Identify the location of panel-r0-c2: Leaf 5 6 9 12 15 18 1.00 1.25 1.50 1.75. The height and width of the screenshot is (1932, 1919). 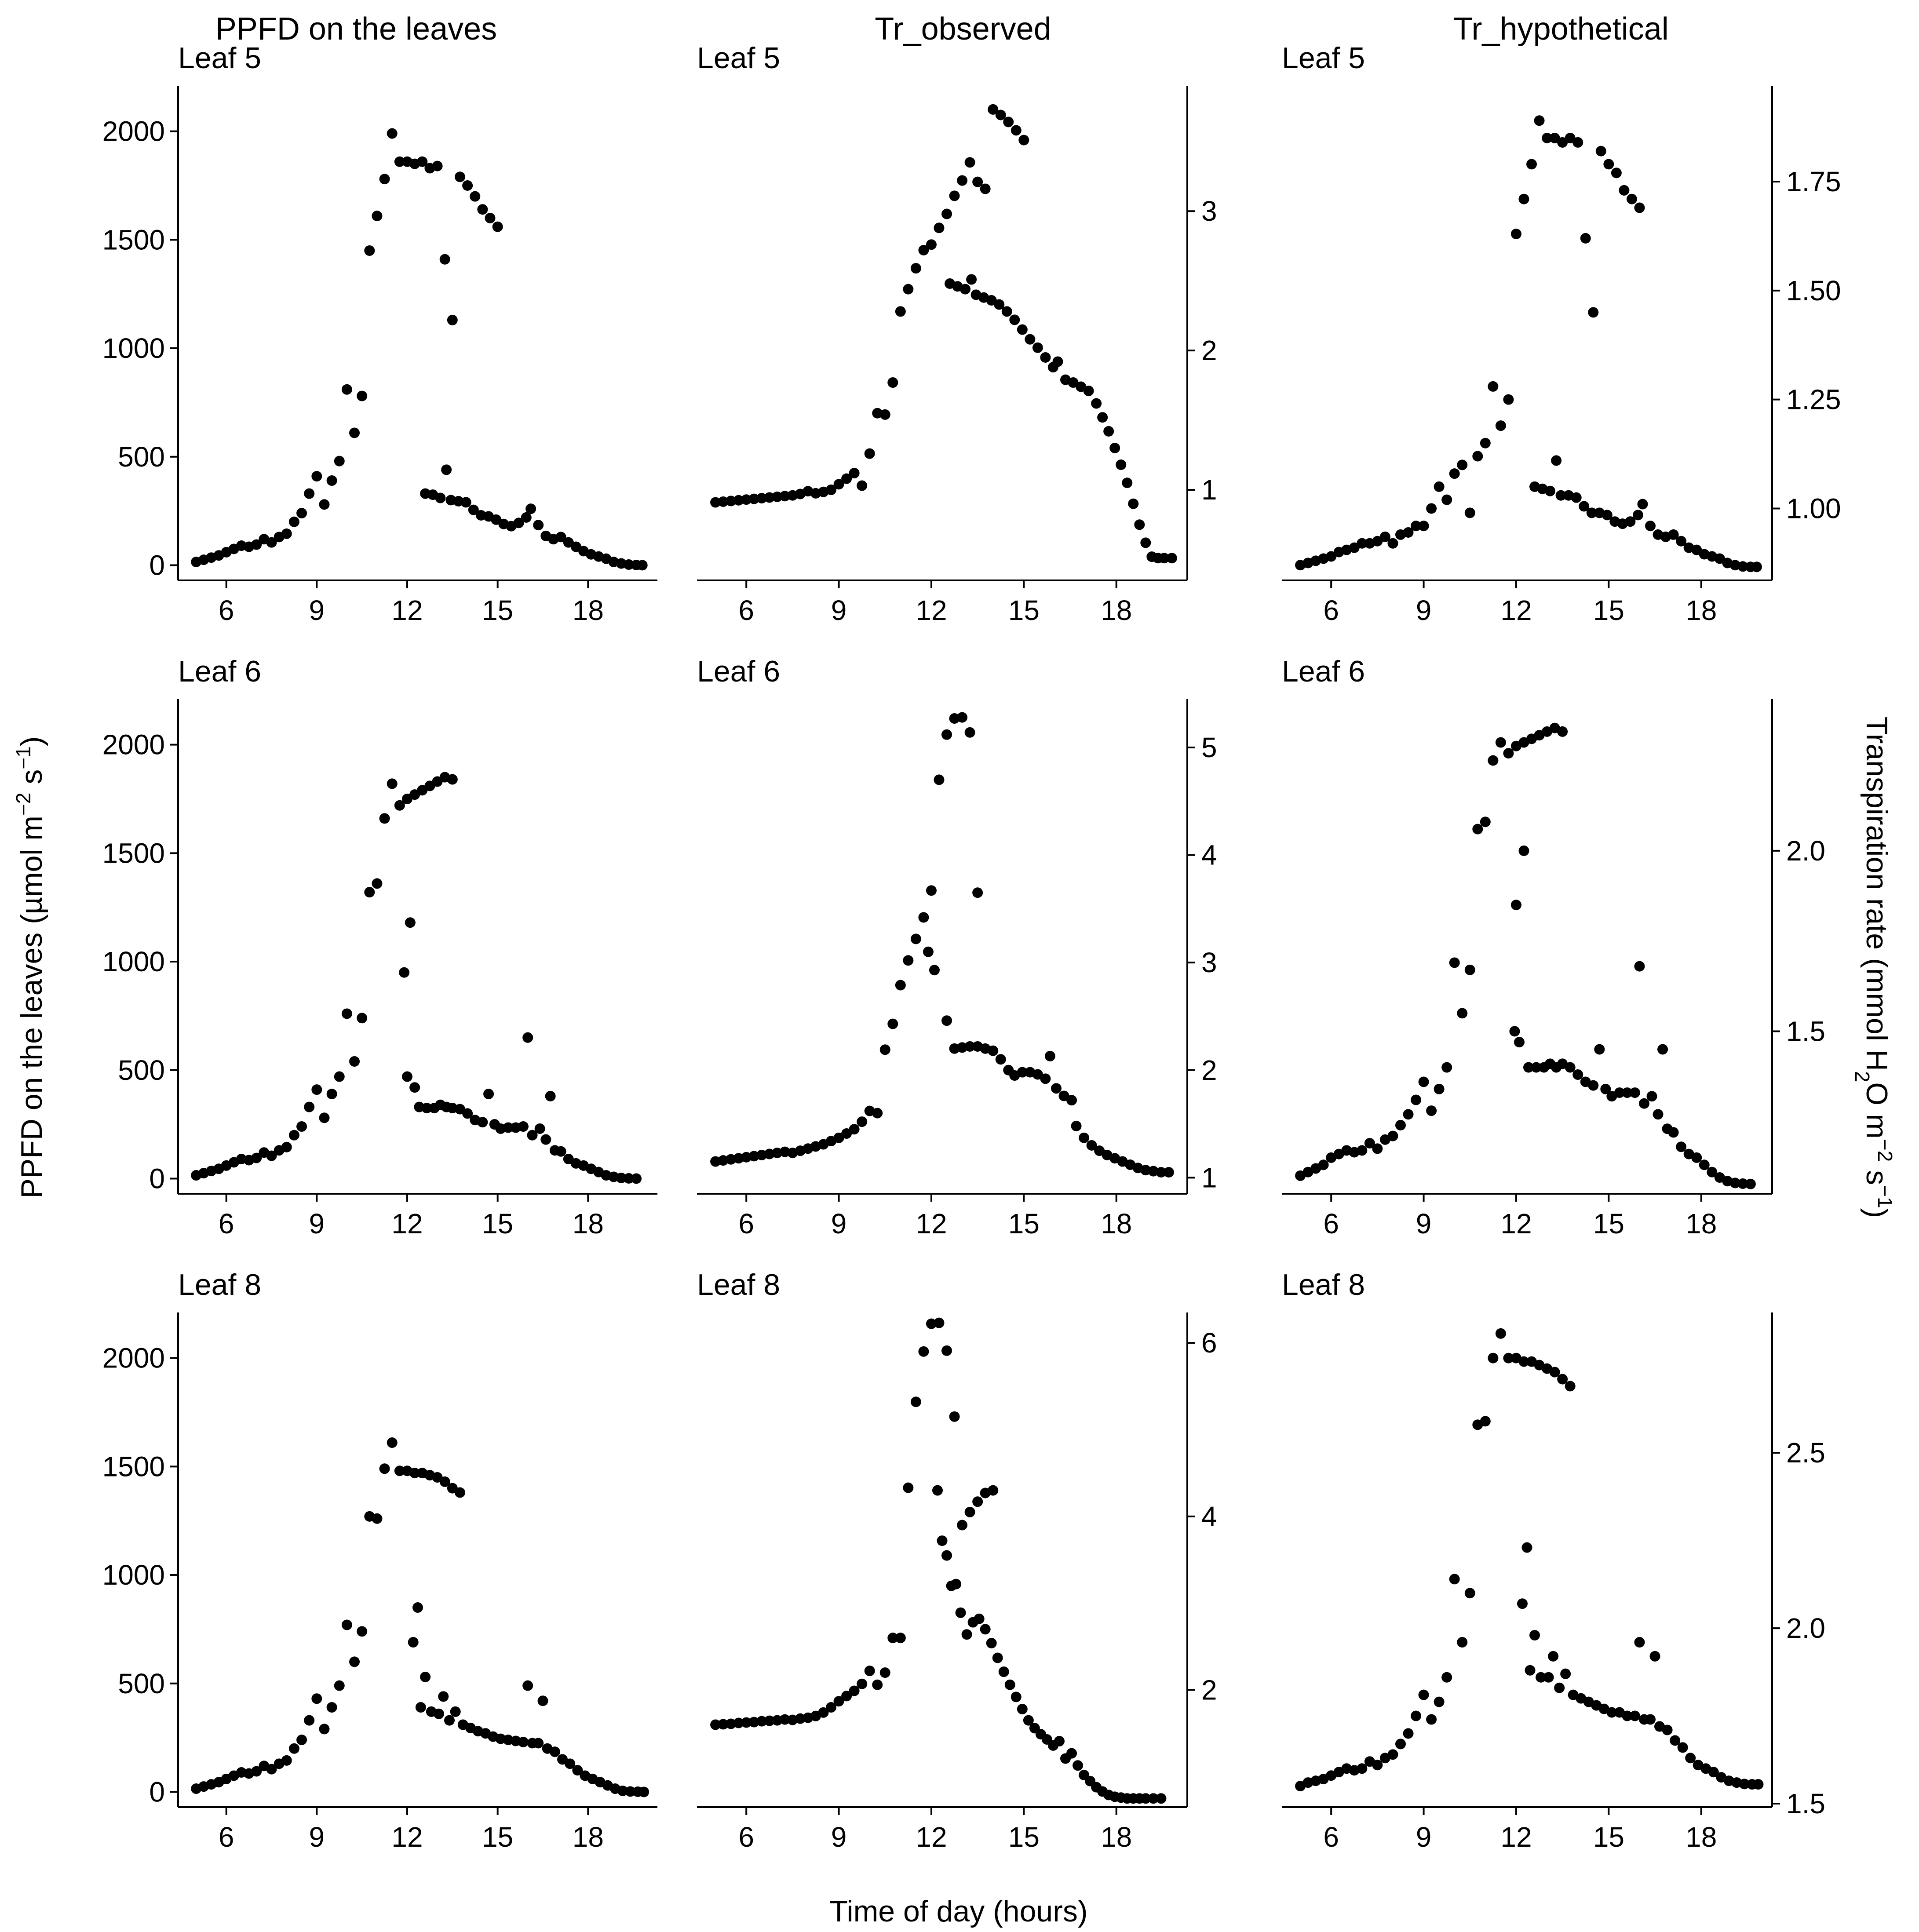
(1561, 334).